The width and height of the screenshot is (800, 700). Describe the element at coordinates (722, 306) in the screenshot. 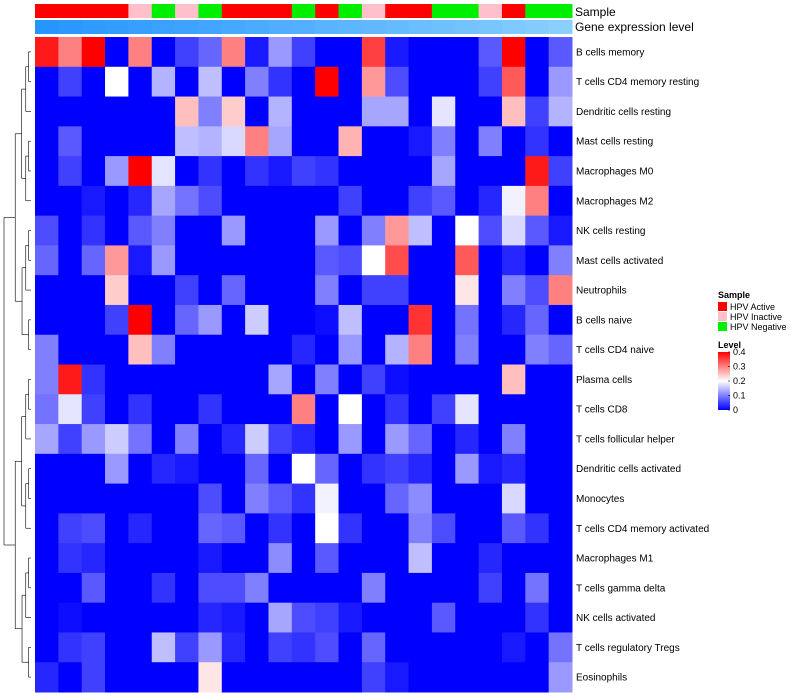

I see `sample-legend-swatch` at that location.